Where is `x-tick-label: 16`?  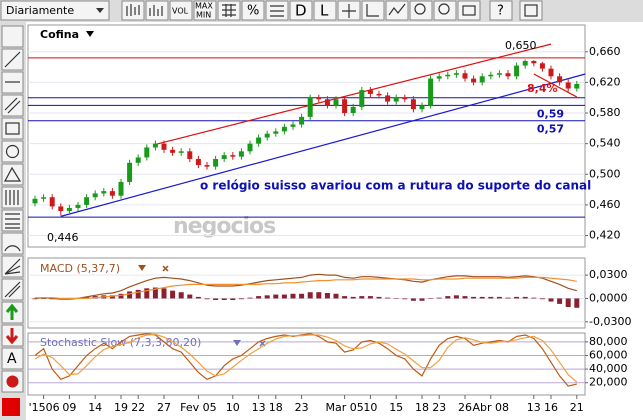 x-tick-label: 16 is located at coordinates (551, 407).